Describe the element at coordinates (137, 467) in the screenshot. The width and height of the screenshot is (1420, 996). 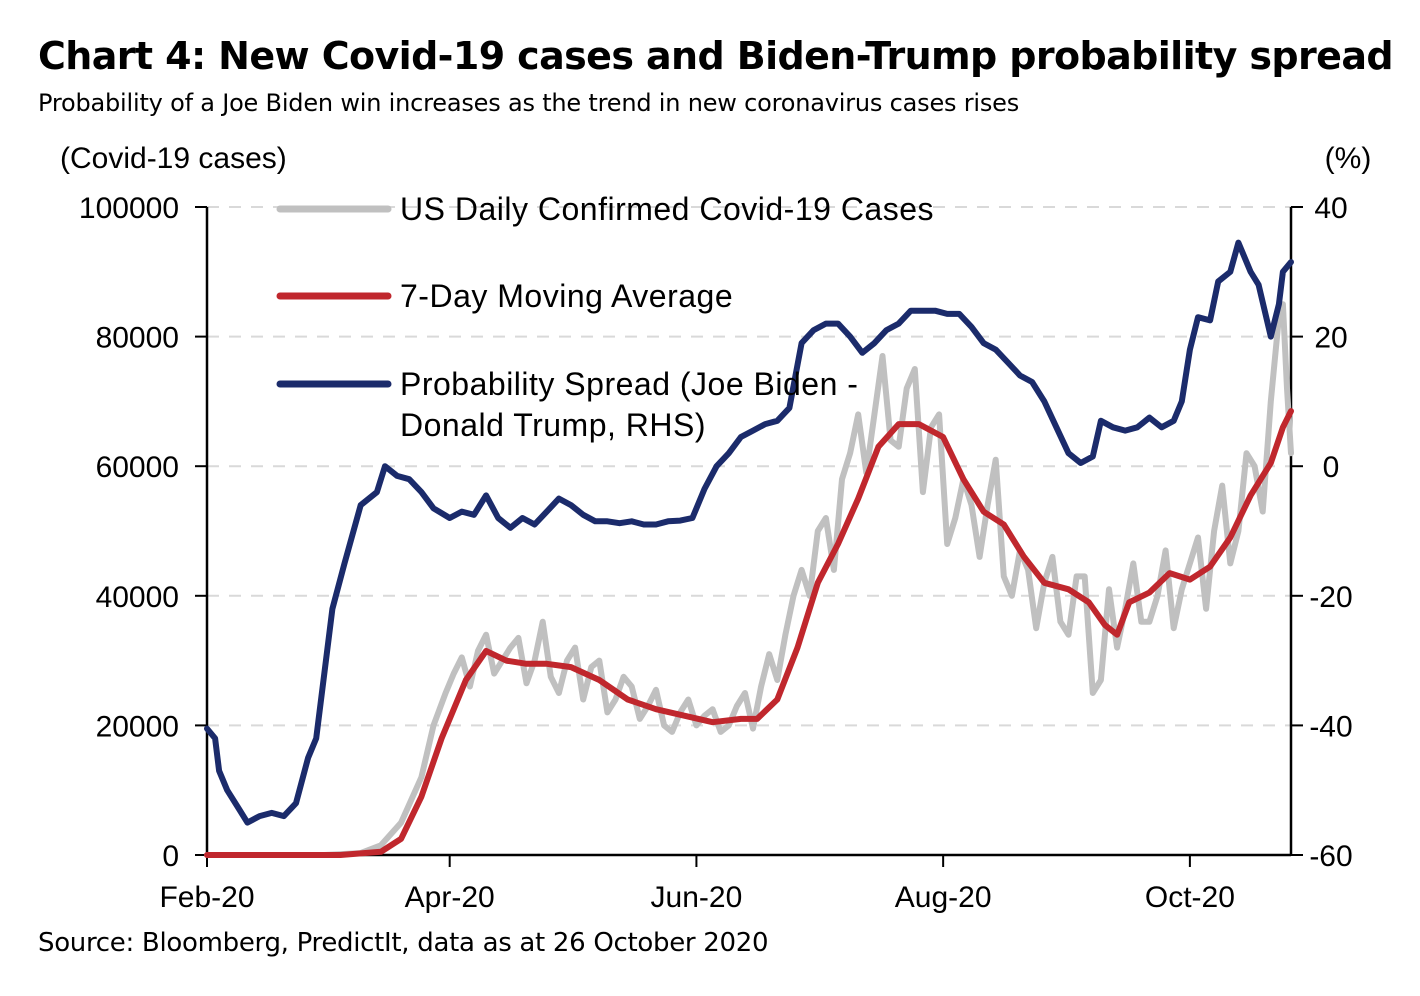
I see `y-tick-label: 60000` at that location.